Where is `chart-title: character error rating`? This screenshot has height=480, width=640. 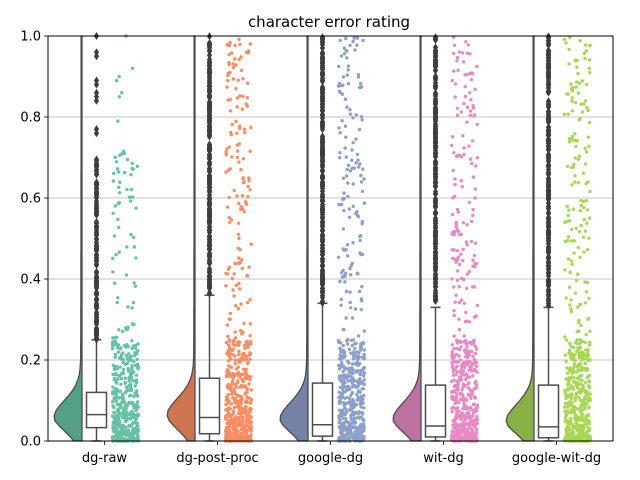 chart-title: character error rating is located at coordinates (329, 22).